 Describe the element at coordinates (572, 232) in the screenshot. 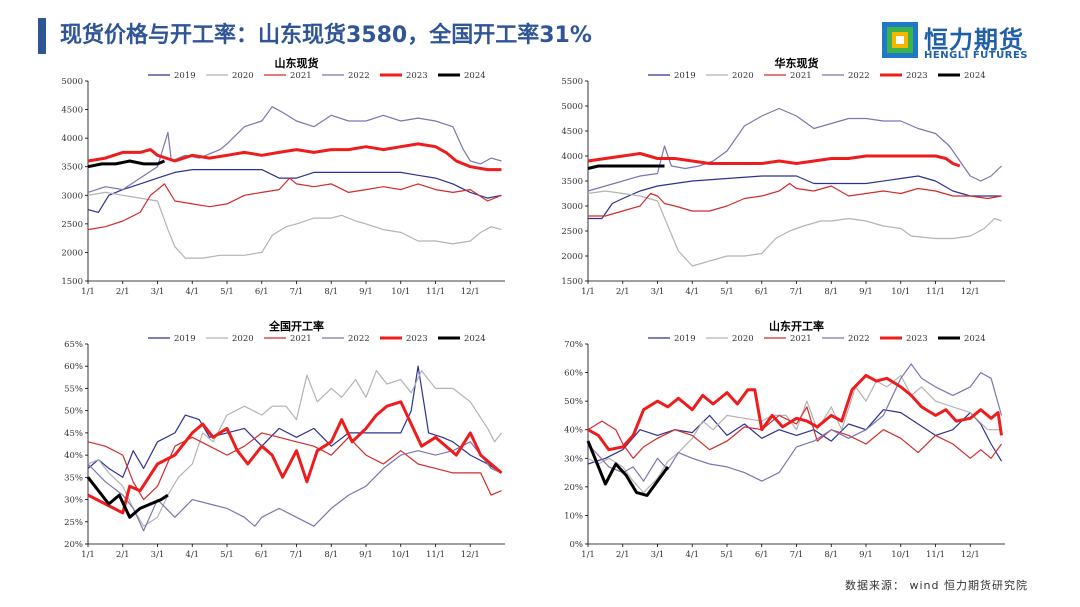

I see `y-tick-label: 2500` at that location.